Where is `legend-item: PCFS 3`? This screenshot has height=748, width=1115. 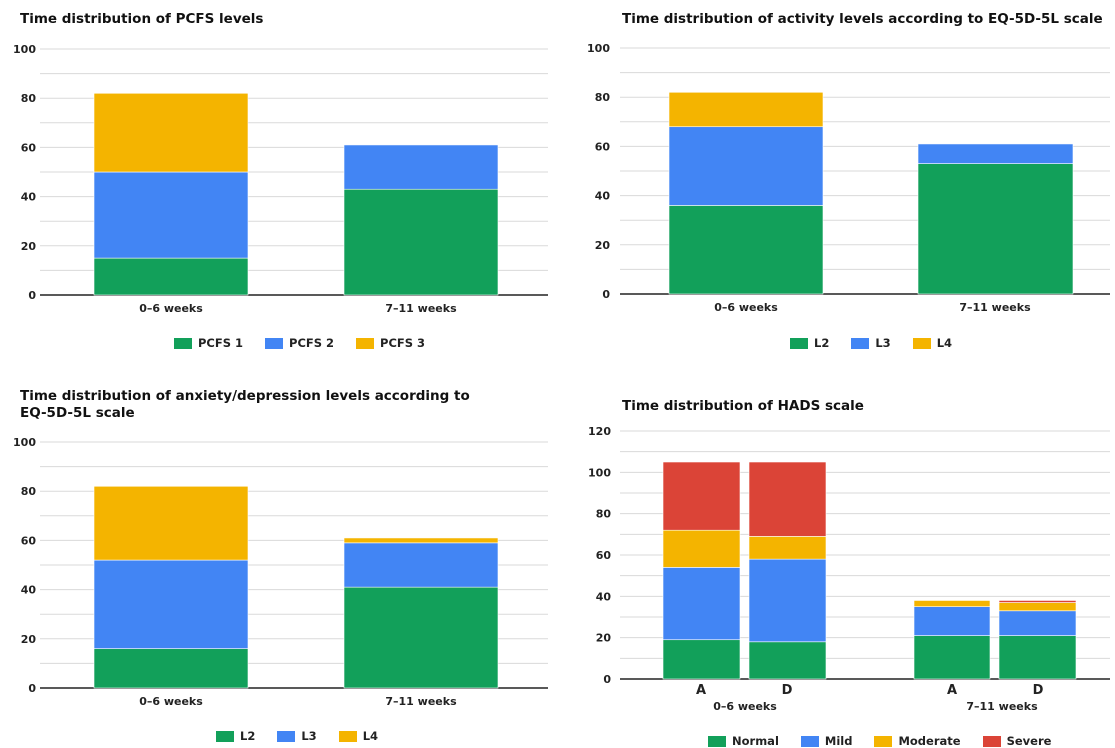 legend-item: PCFS 3 is located at coordinates (390, 343).